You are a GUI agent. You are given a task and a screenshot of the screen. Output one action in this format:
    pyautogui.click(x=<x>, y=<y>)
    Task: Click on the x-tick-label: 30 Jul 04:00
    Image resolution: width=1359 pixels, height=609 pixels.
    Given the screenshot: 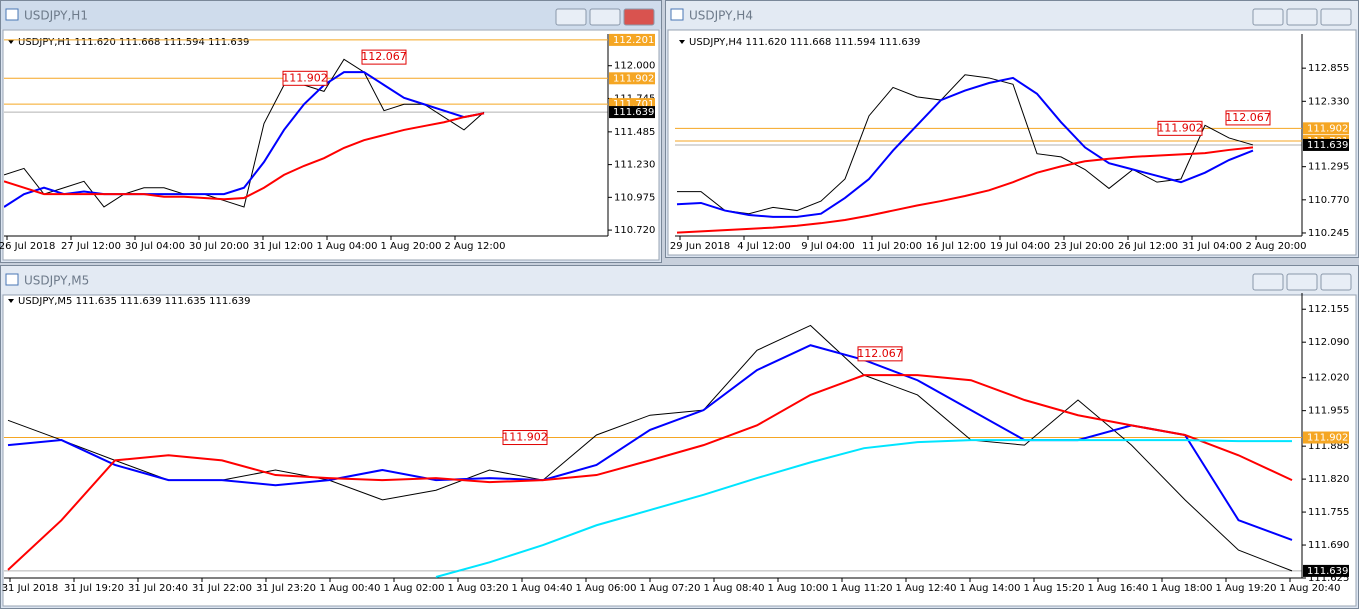 What is the action you would take?
    pyautogui.click(x=155, y=246)
    